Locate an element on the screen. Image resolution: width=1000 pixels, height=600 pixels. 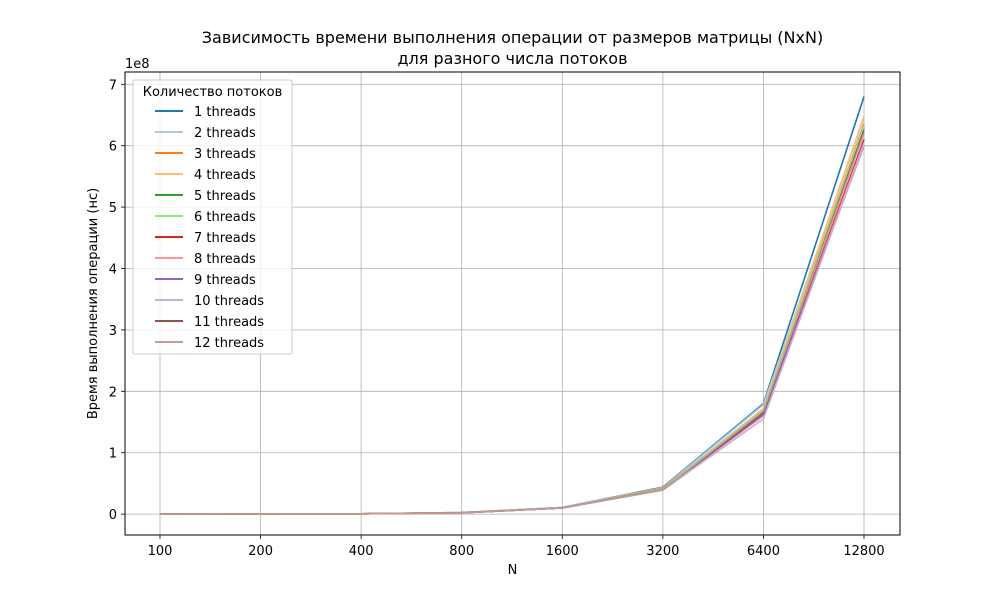
y-tick-label: 0 is located at coordinates (113, 515).